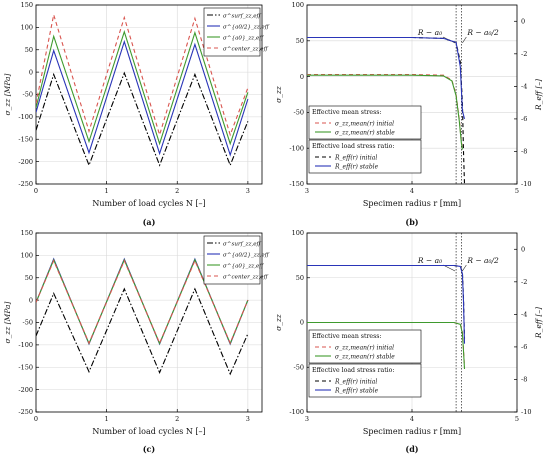  Describe the element at coordinates (411, 449) in the screenshot. I see `panel-caption: (d)` at that location.